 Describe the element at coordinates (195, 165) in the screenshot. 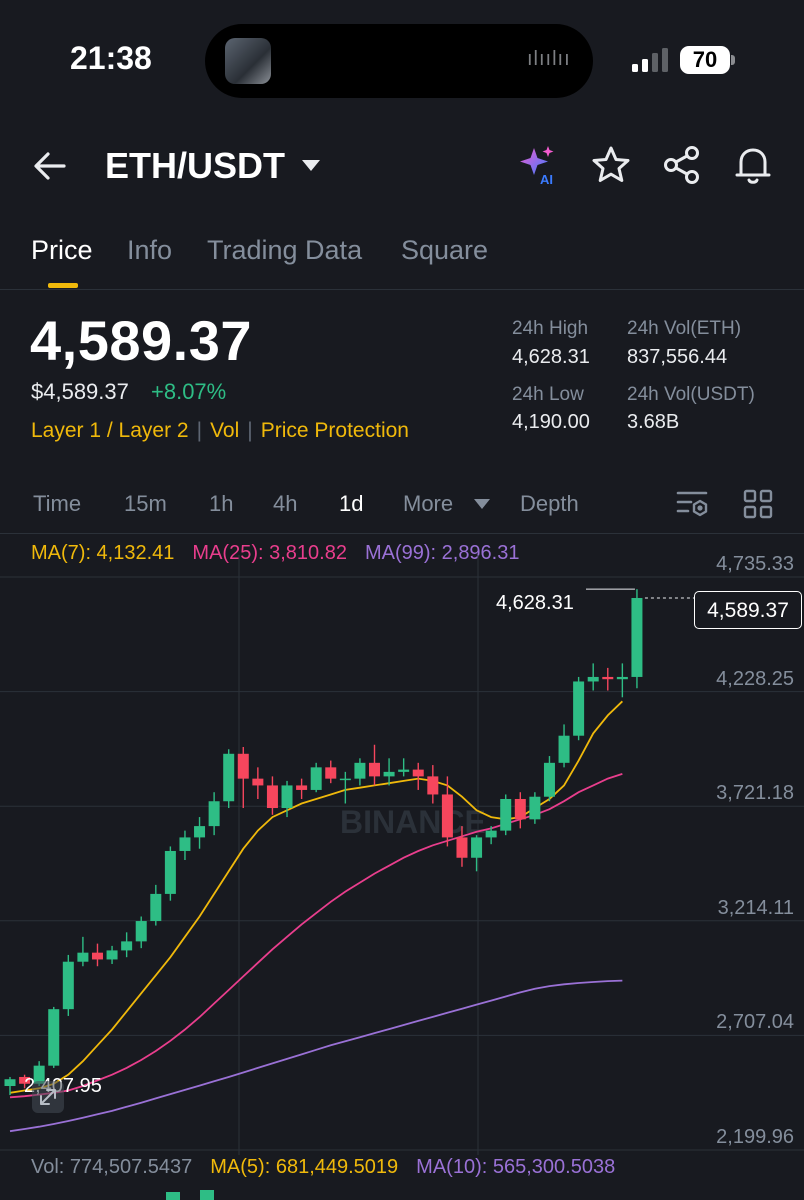

I see `pair-title: ETH/USDT` at that location.